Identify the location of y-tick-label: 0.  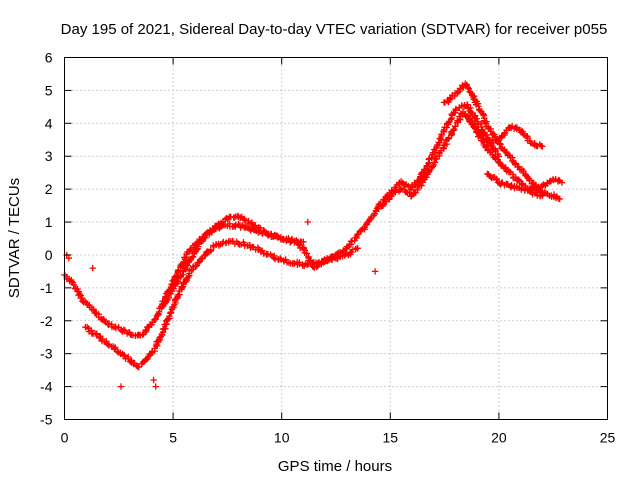
(49, 255).